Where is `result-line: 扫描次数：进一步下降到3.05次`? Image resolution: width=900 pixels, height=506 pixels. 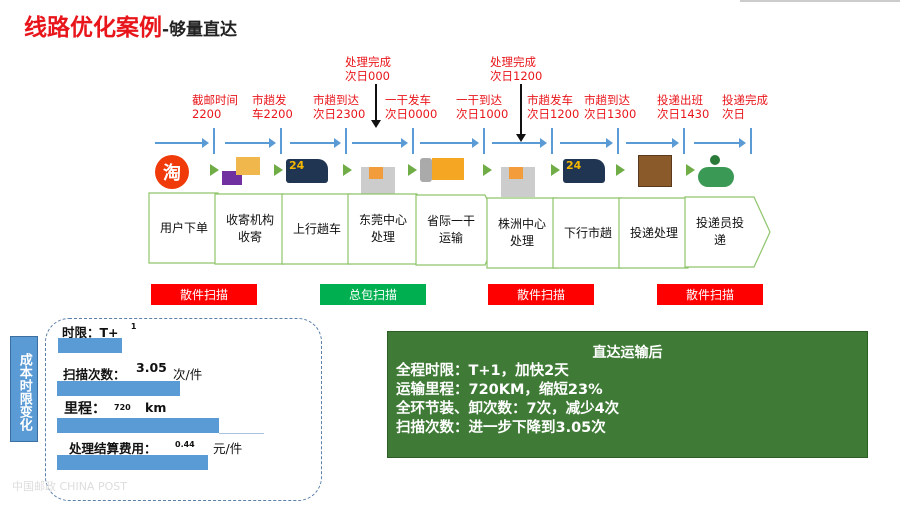 result-line: 扫描次数：进一步下降到3.05次 is located at coordinates (501, 428).